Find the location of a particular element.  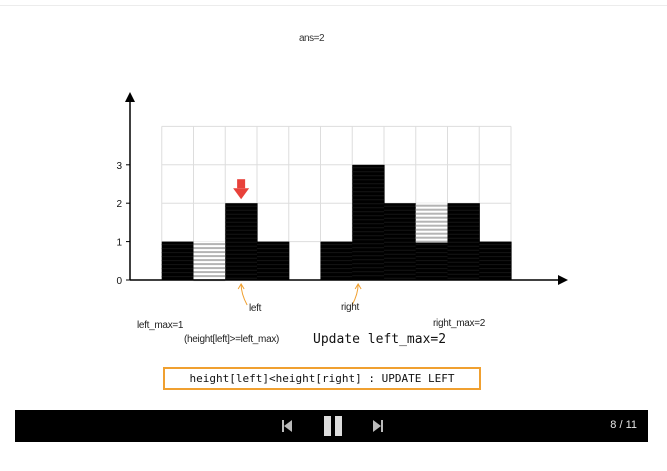

y-axis-arrowhead-icon is located at coordinates (130, 97).